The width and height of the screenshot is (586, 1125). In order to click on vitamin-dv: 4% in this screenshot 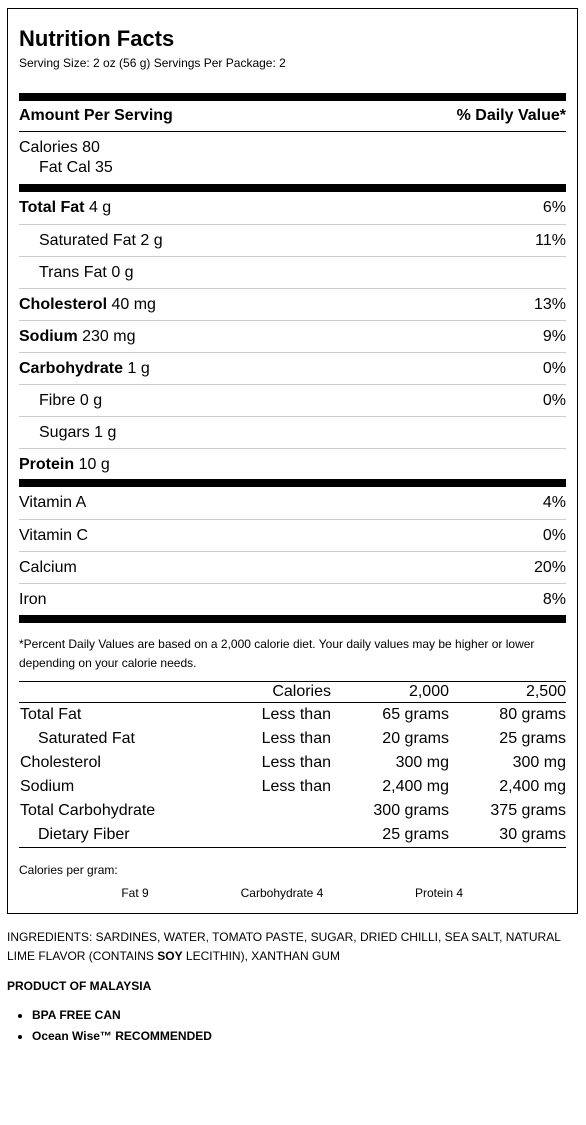, I will do `click(554, 502)`.